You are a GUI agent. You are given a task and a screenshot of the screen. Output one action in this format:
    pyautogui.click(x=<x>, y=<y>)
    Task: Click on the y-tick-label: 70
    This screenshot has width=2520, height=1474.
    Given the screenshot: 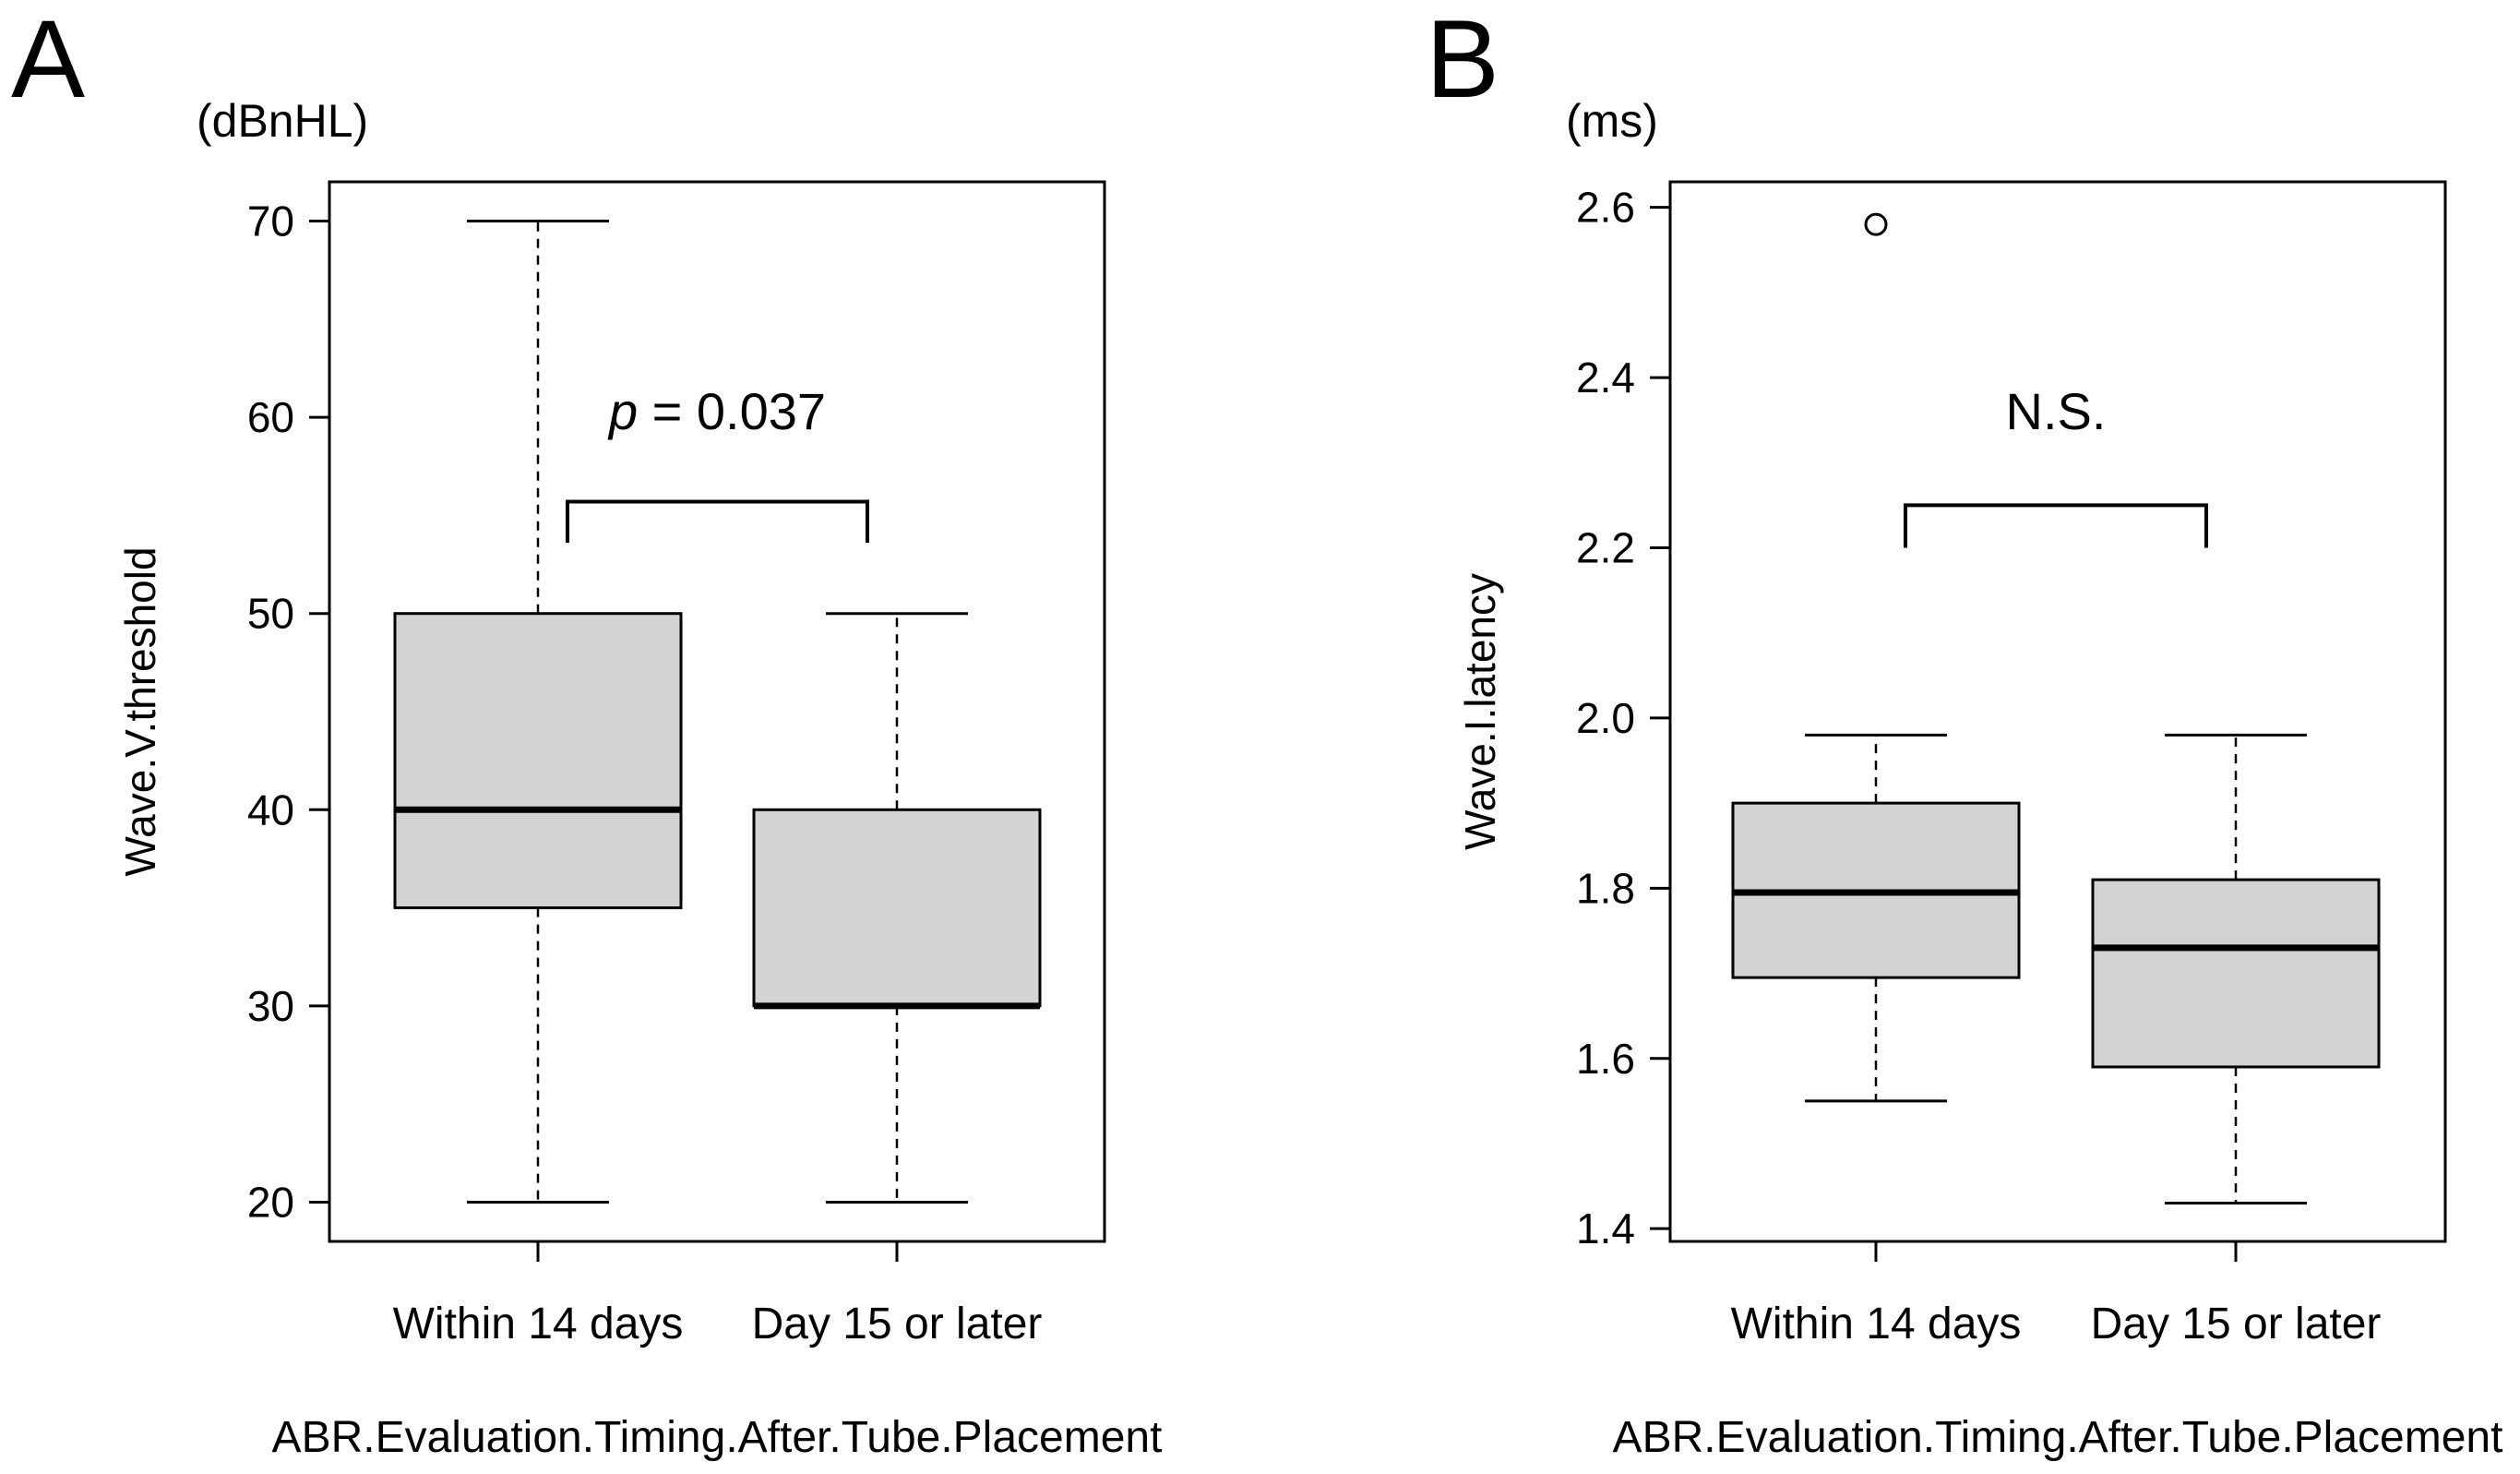 What is the action you would take?
    pyautogui.click(x=270, y=222)
    